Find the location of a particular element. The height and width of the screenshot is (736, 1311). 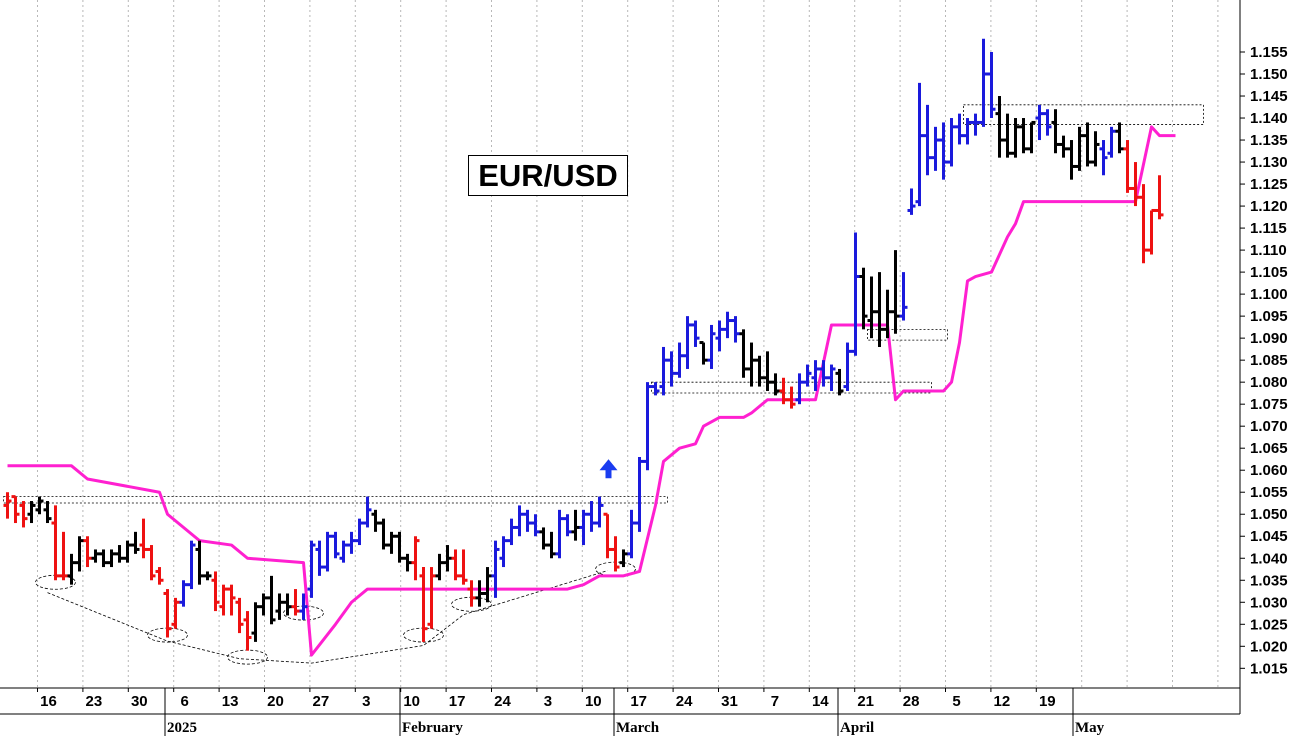

x-tick-label: 31 is located at coordinates (729, 701).